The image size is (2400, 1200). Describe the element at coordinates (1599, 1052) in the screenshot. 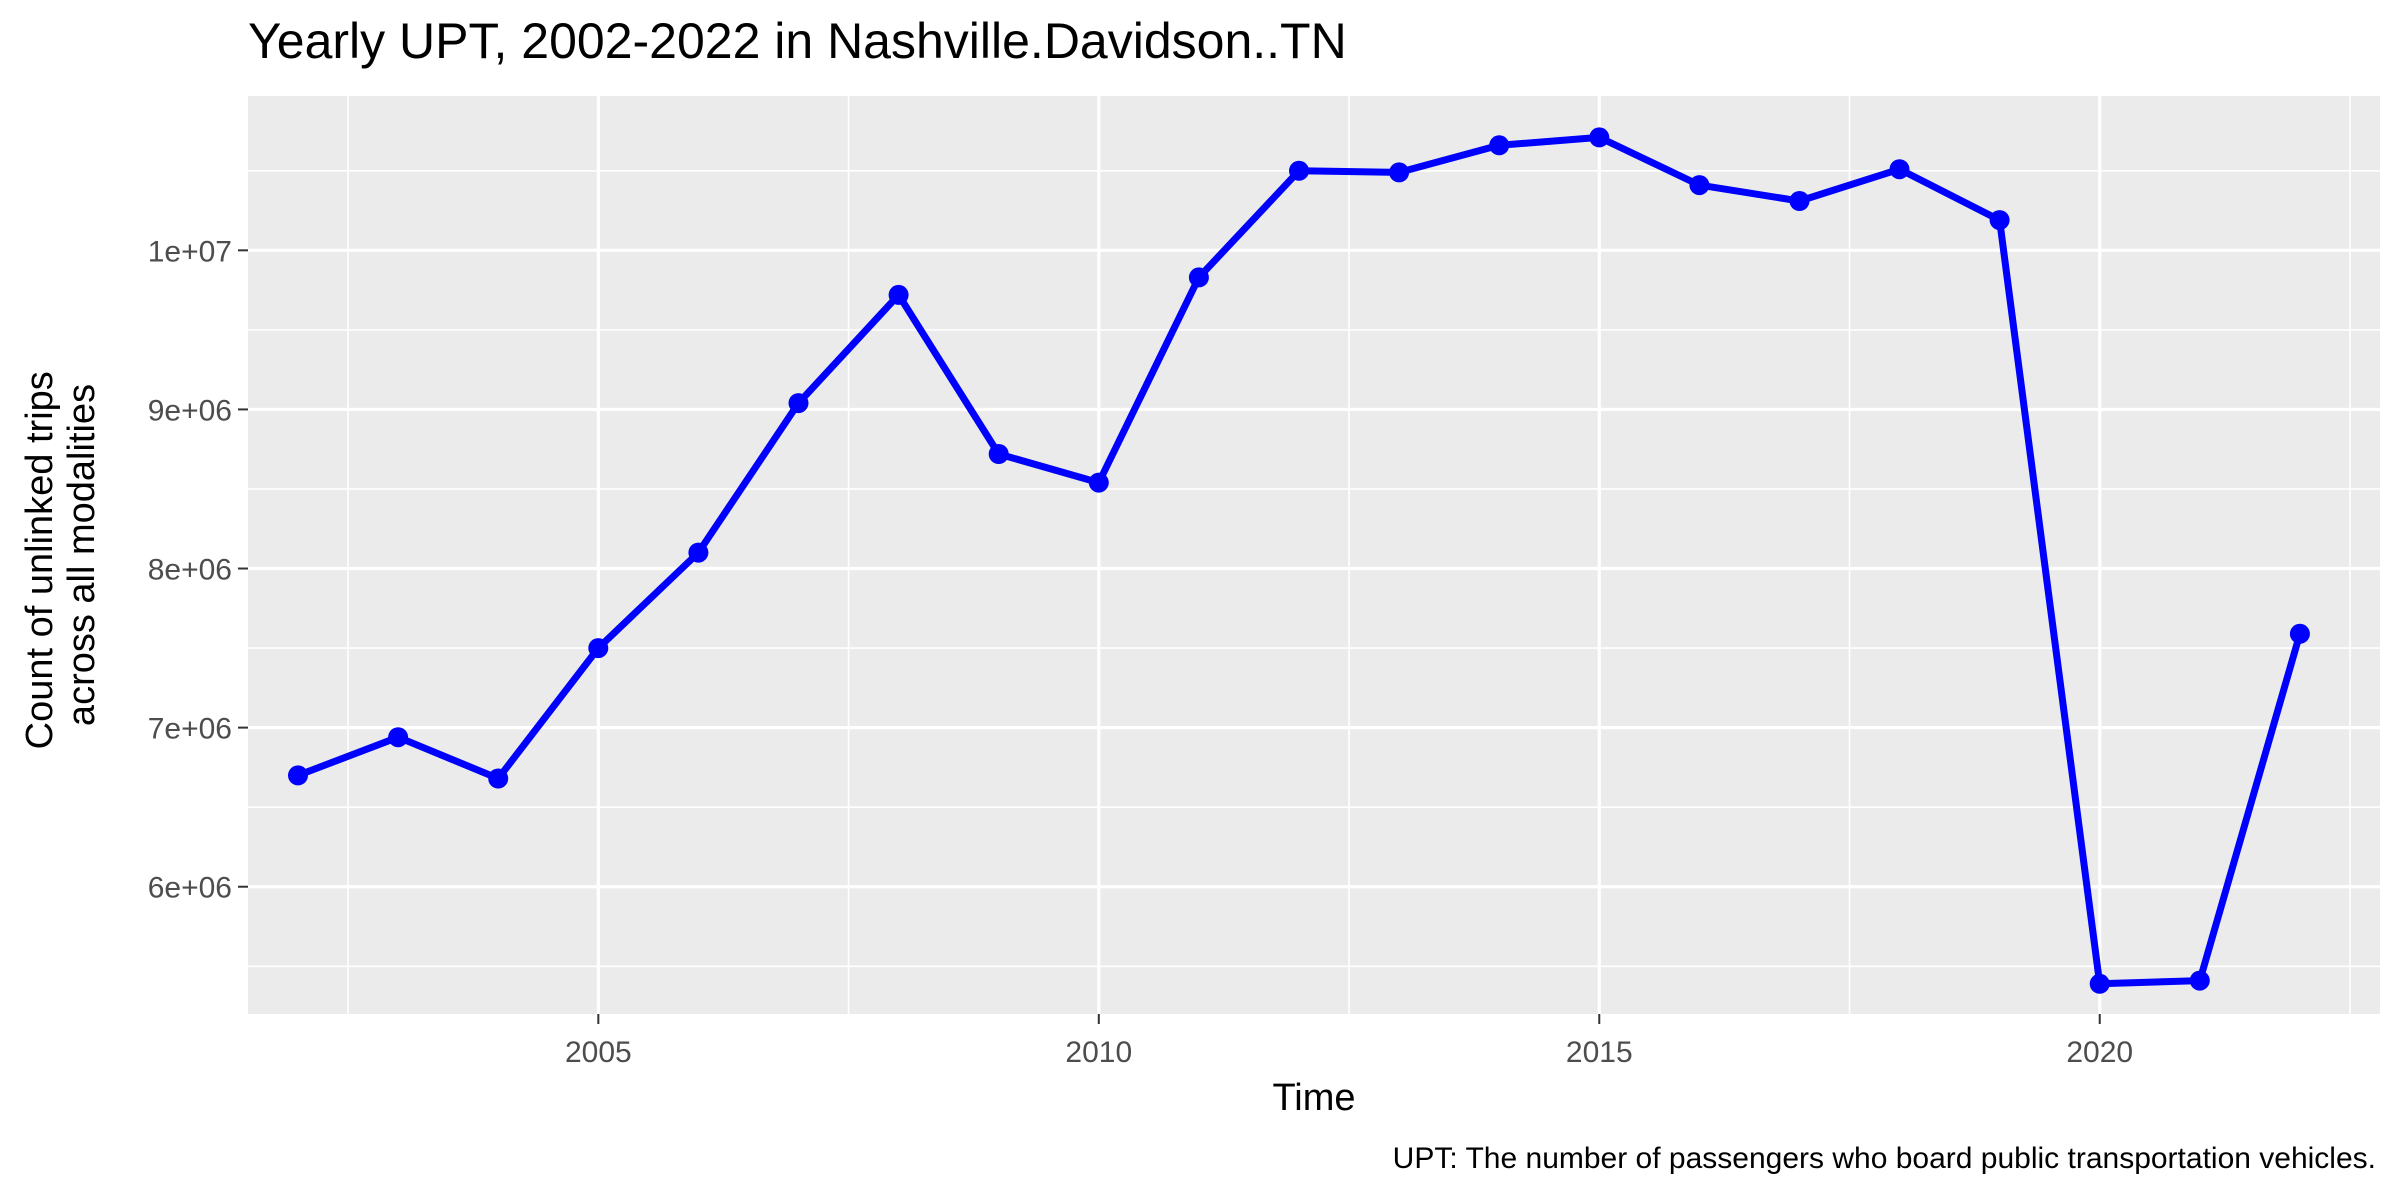

I see `x-tick-label: 2015` at that location.